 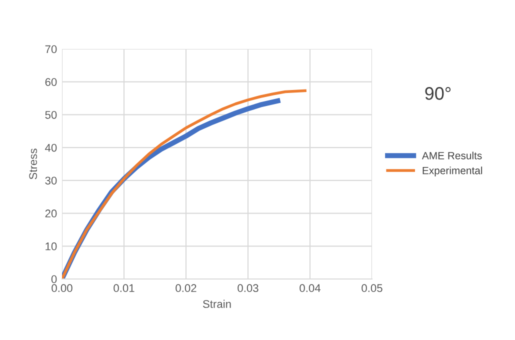 What do you see at coordinates (186, 288) in the screenshot?
I see `x-tick-label: 0.02` at bounding box center [186, 288].